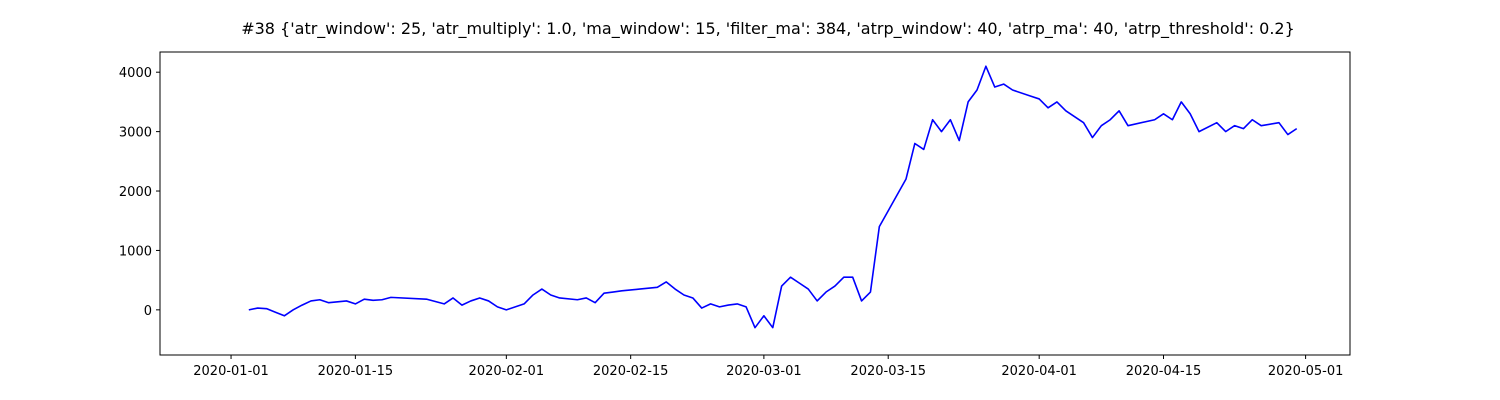 This screenshot has height=400, width=1500. I want to click on y-tick-label: 4000, so click(135, 73).